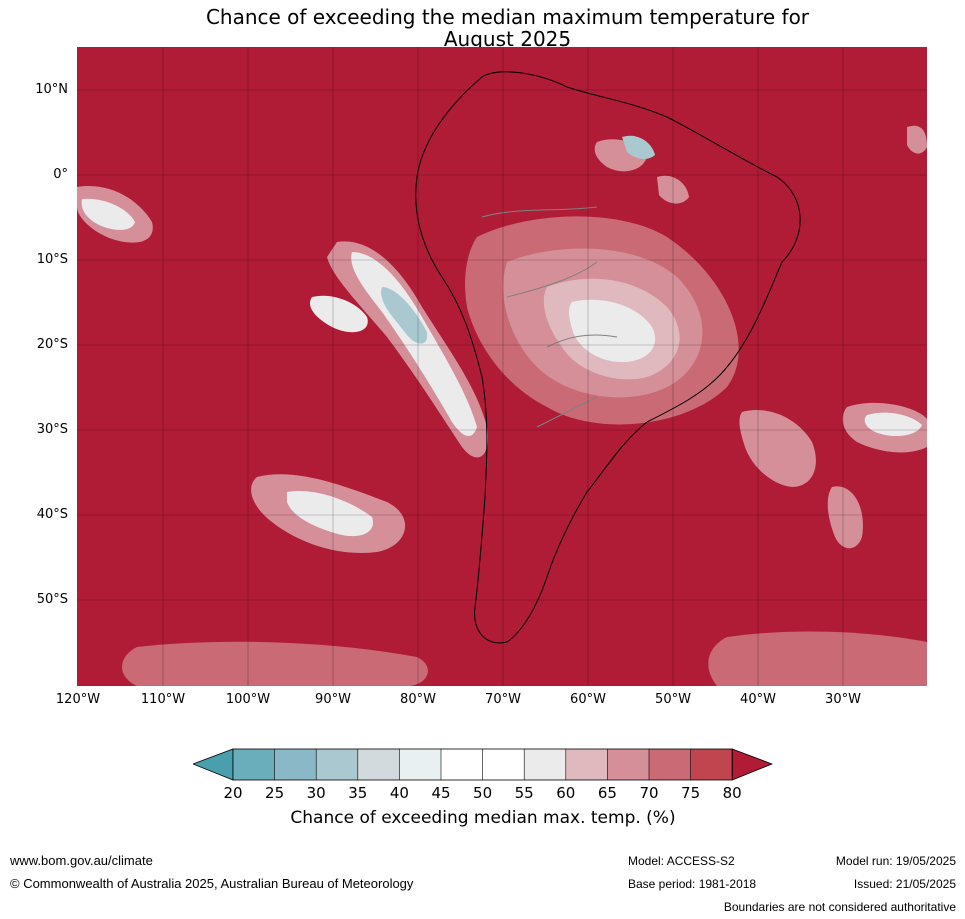 The image size is (965, 919). I want to click on colorbar-segment-above, so click(752, 764).